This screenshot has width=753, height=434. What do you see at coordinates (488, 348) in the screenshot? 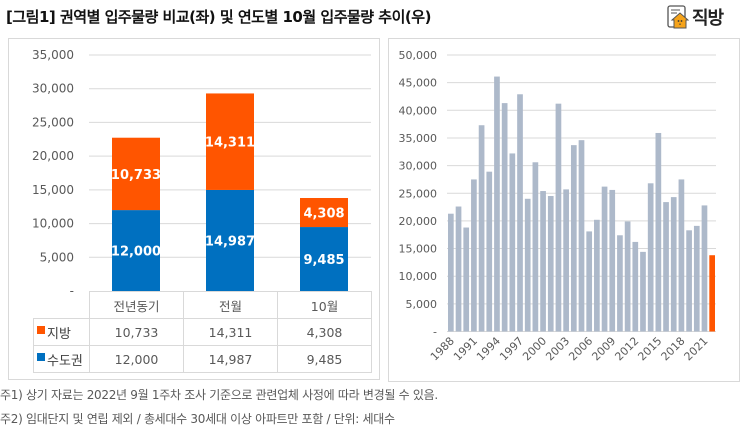
I see `x-tick-label: 1994` at bounding box center [488, 348].